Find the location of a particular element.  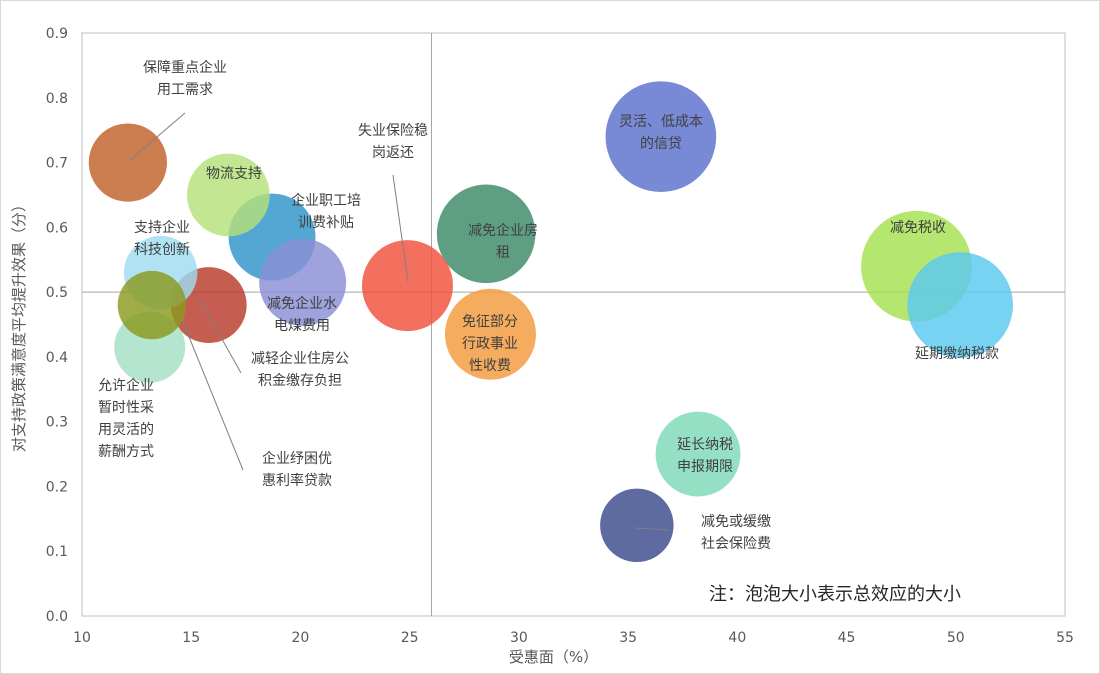

bubble-label: 延期缴纳税款 is located at coordinates (957, 354).